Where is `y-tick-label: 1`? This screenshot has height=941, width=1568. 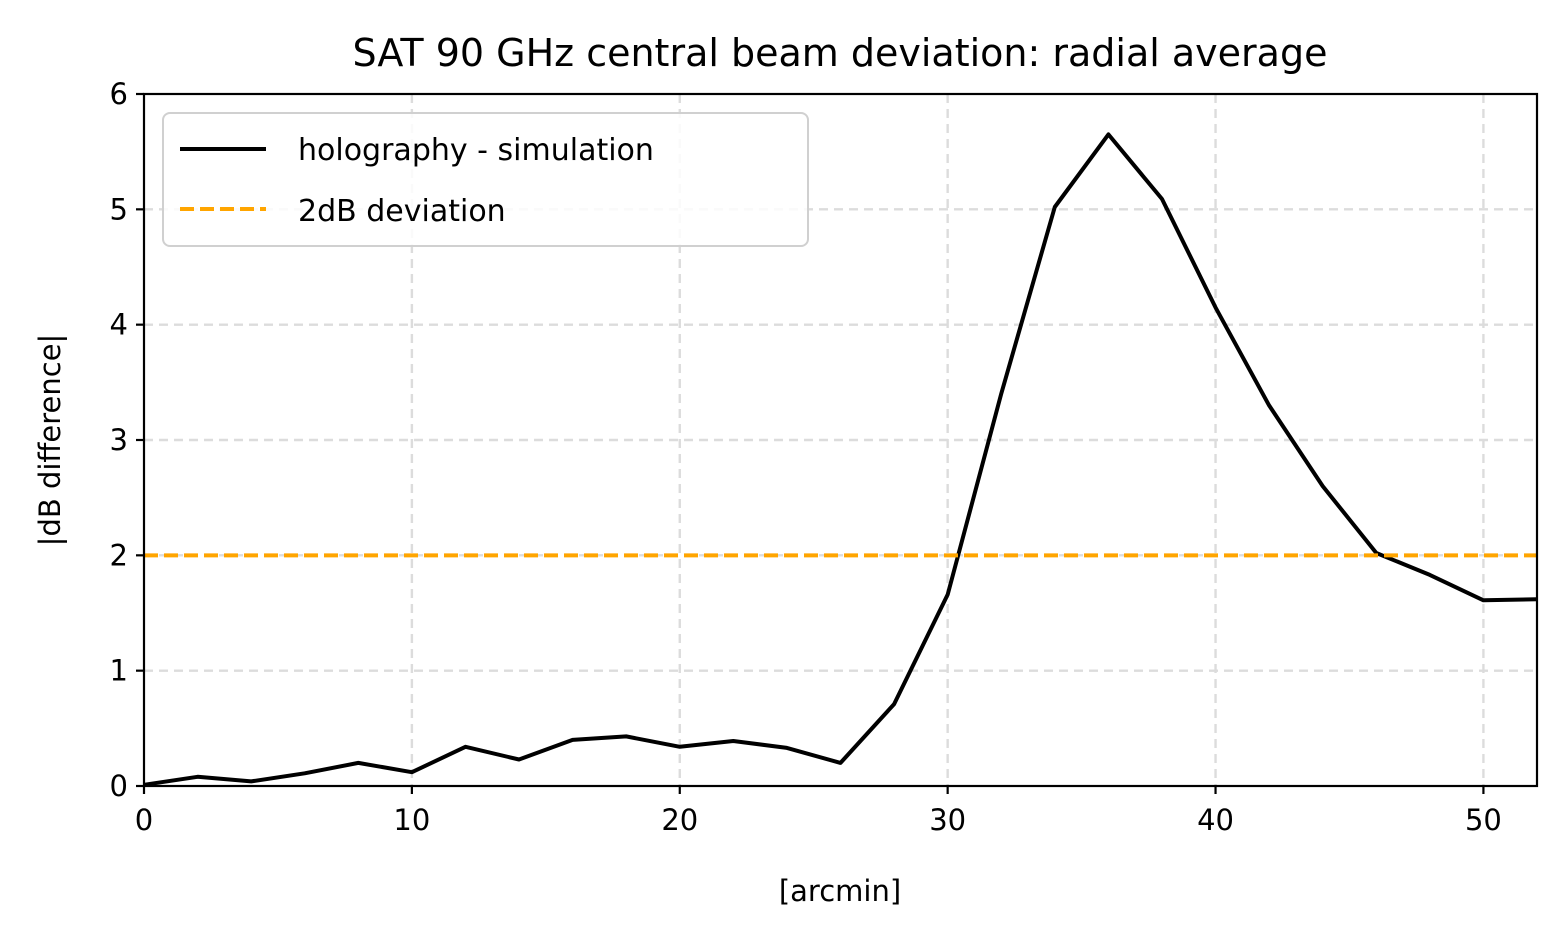
y-tick-label: 1 is located at coordinates (119, 671).